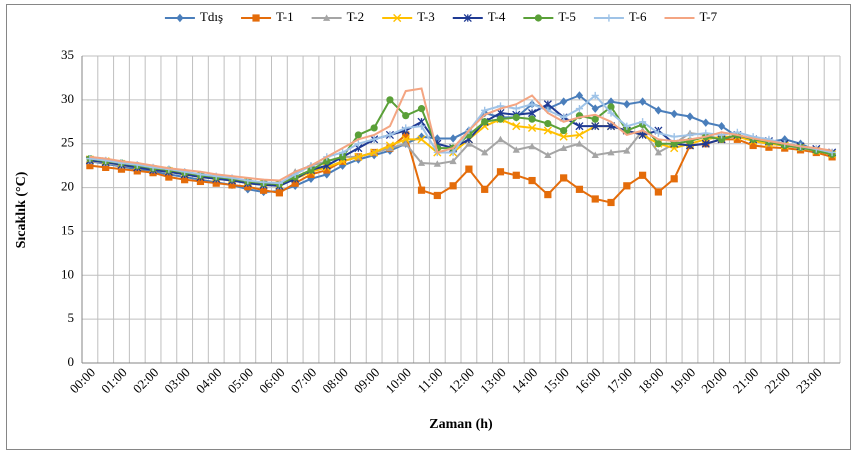 Image resolution: width=858 pixels, height=455 pixels. Describe the element at coordinates (71, 361) in the screenshot. I see `y-tick-label: 0` at that location.